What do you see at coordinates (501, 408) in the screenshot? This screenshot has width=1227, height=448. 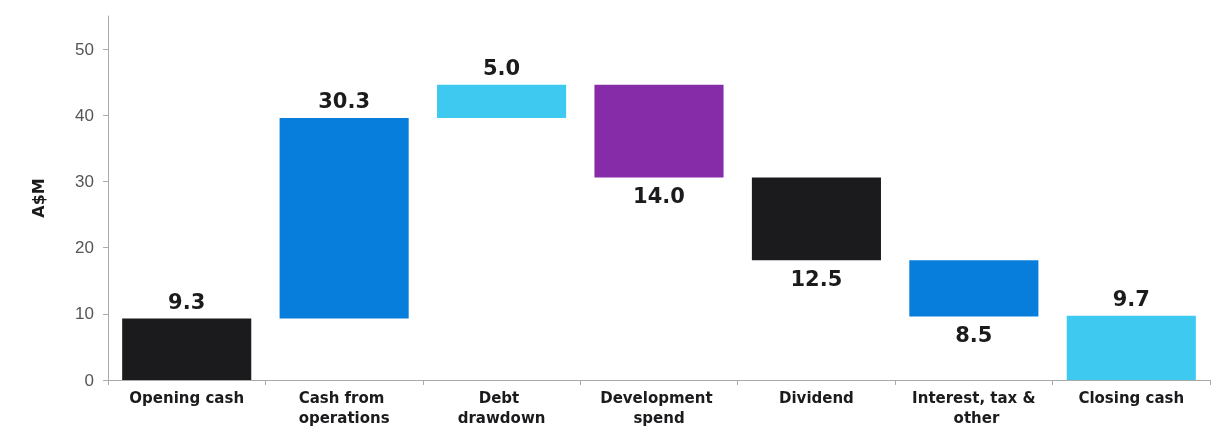 I see `x-tick-label: Debt drawdown` at bounding box center [501, 408].